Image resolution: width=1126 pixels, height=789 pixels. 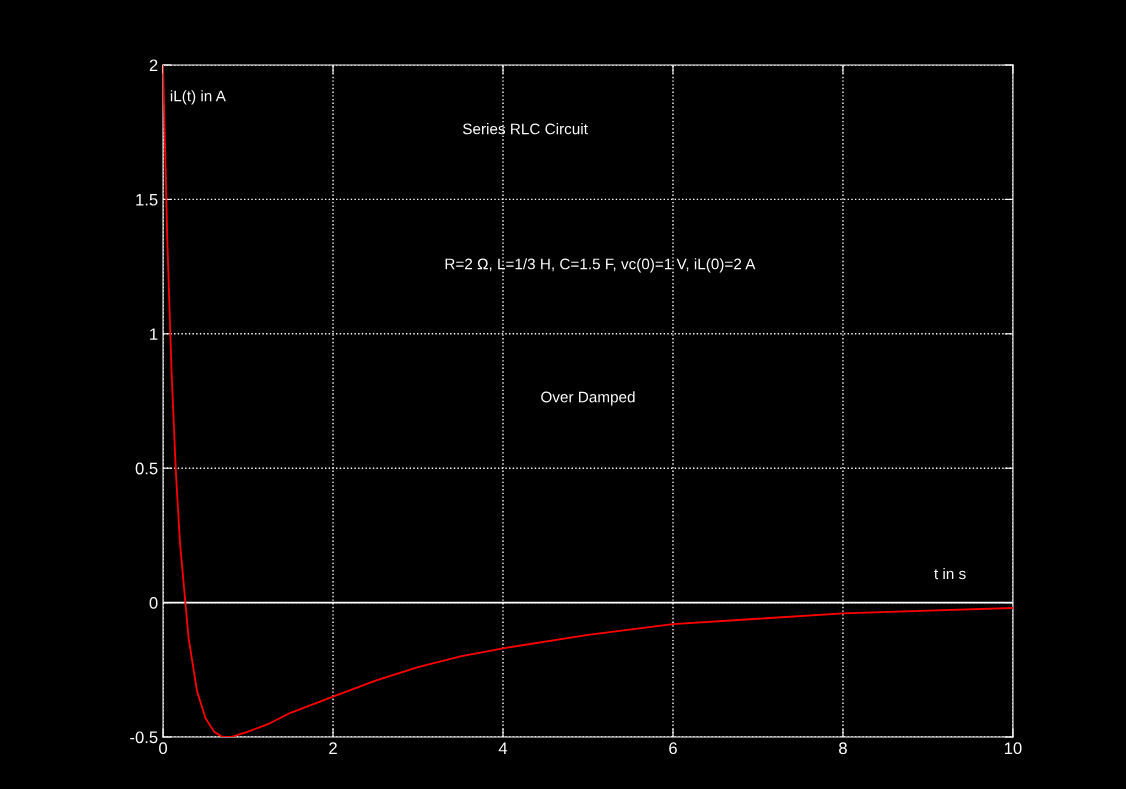 I want to click on y-tick-label: 0, so click(x=153, y=603).